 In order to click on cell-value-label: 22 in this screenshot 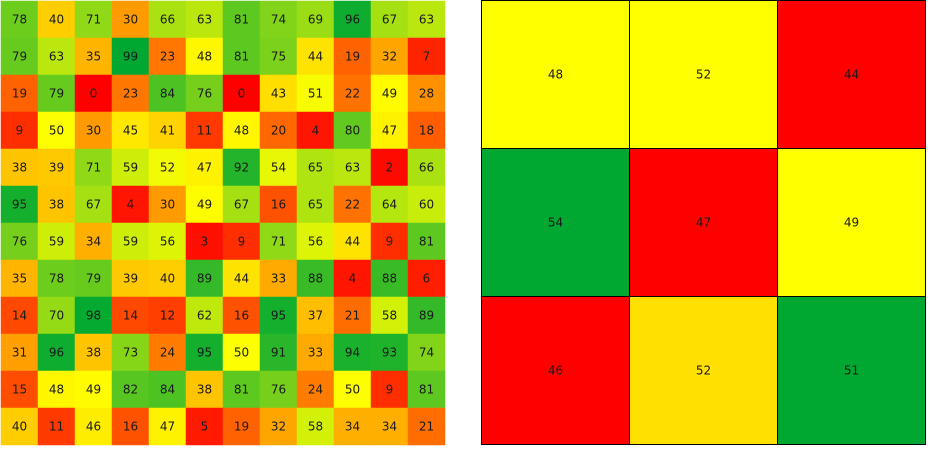, I will do `click(352, 94)`.